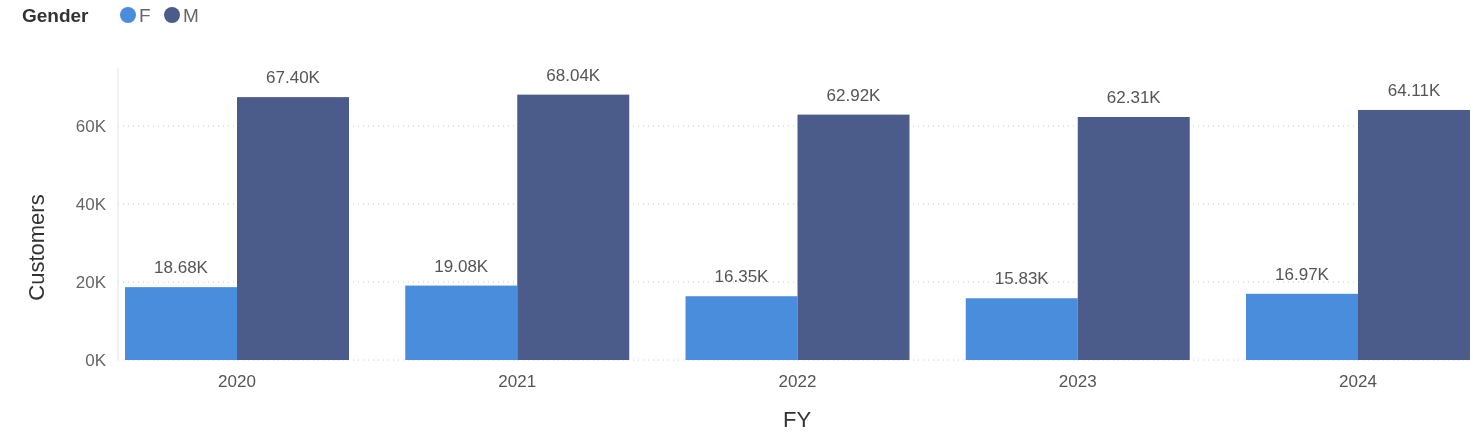 Image resolution: width=1473 pixels, height=435 pixels. I want to click on y-tick-label: 60K, so click(91, 126).